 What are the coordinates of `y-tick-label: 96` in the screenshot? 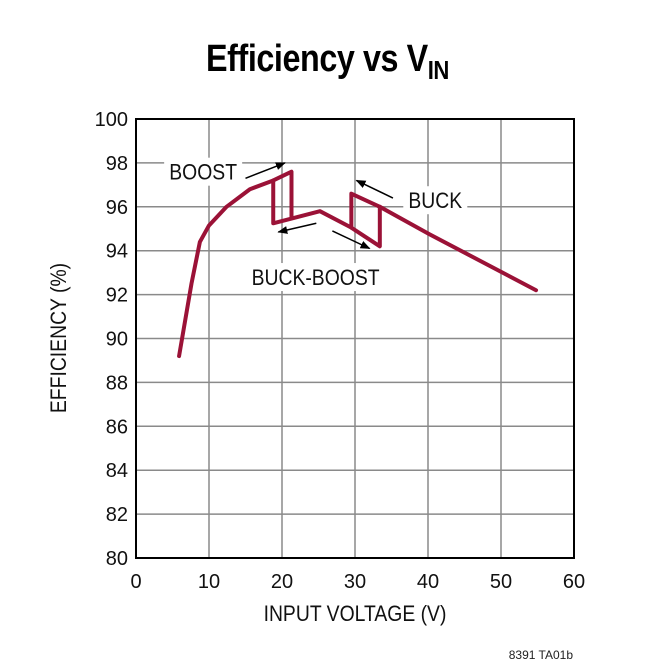 It's located at (117, 208).